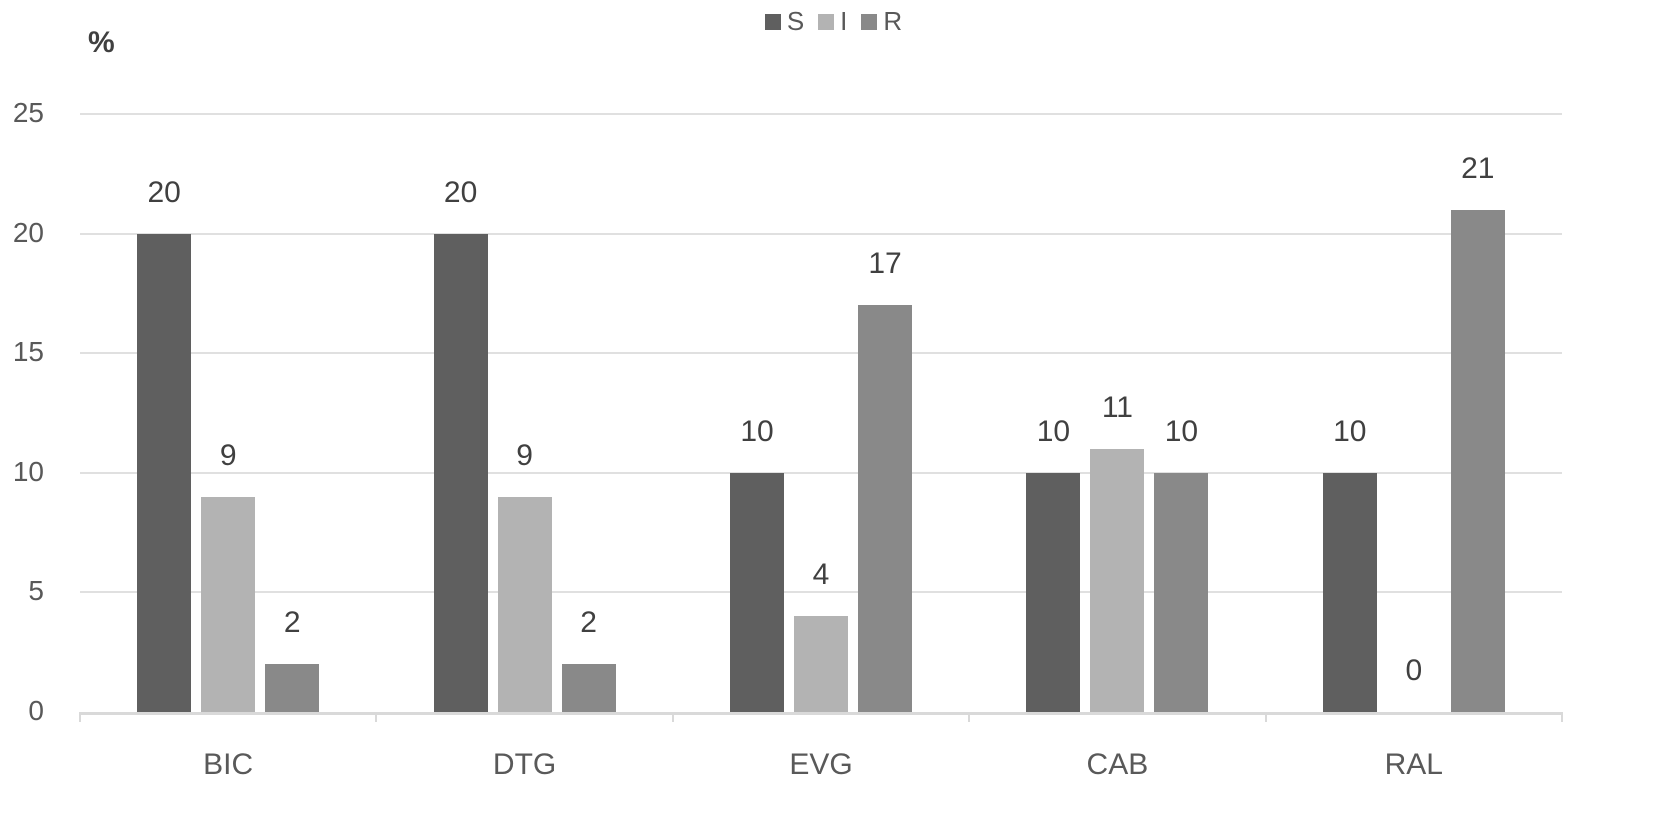 The height and width of the screenshot is (832, 1667). Describe the element at coordinates (821, 575) in the screenshot. I see `data-label: 4` at that location.